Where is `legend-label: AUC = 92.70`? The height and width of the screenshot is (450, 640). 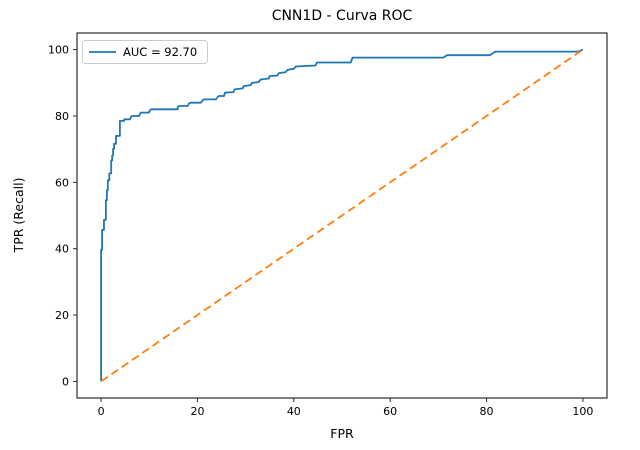
legend-label: AUC = 92.70 is located at coordinates (160, 52).